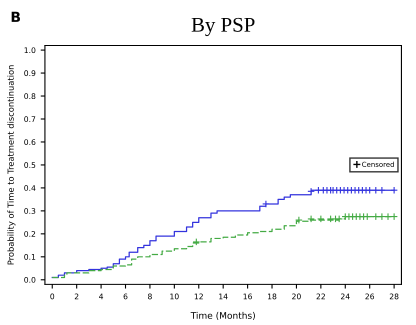 The image size is (416, 325). Describe the element at coordinates (223, 27) in the screenshot. I see `chart-title: By PSP` at that location.